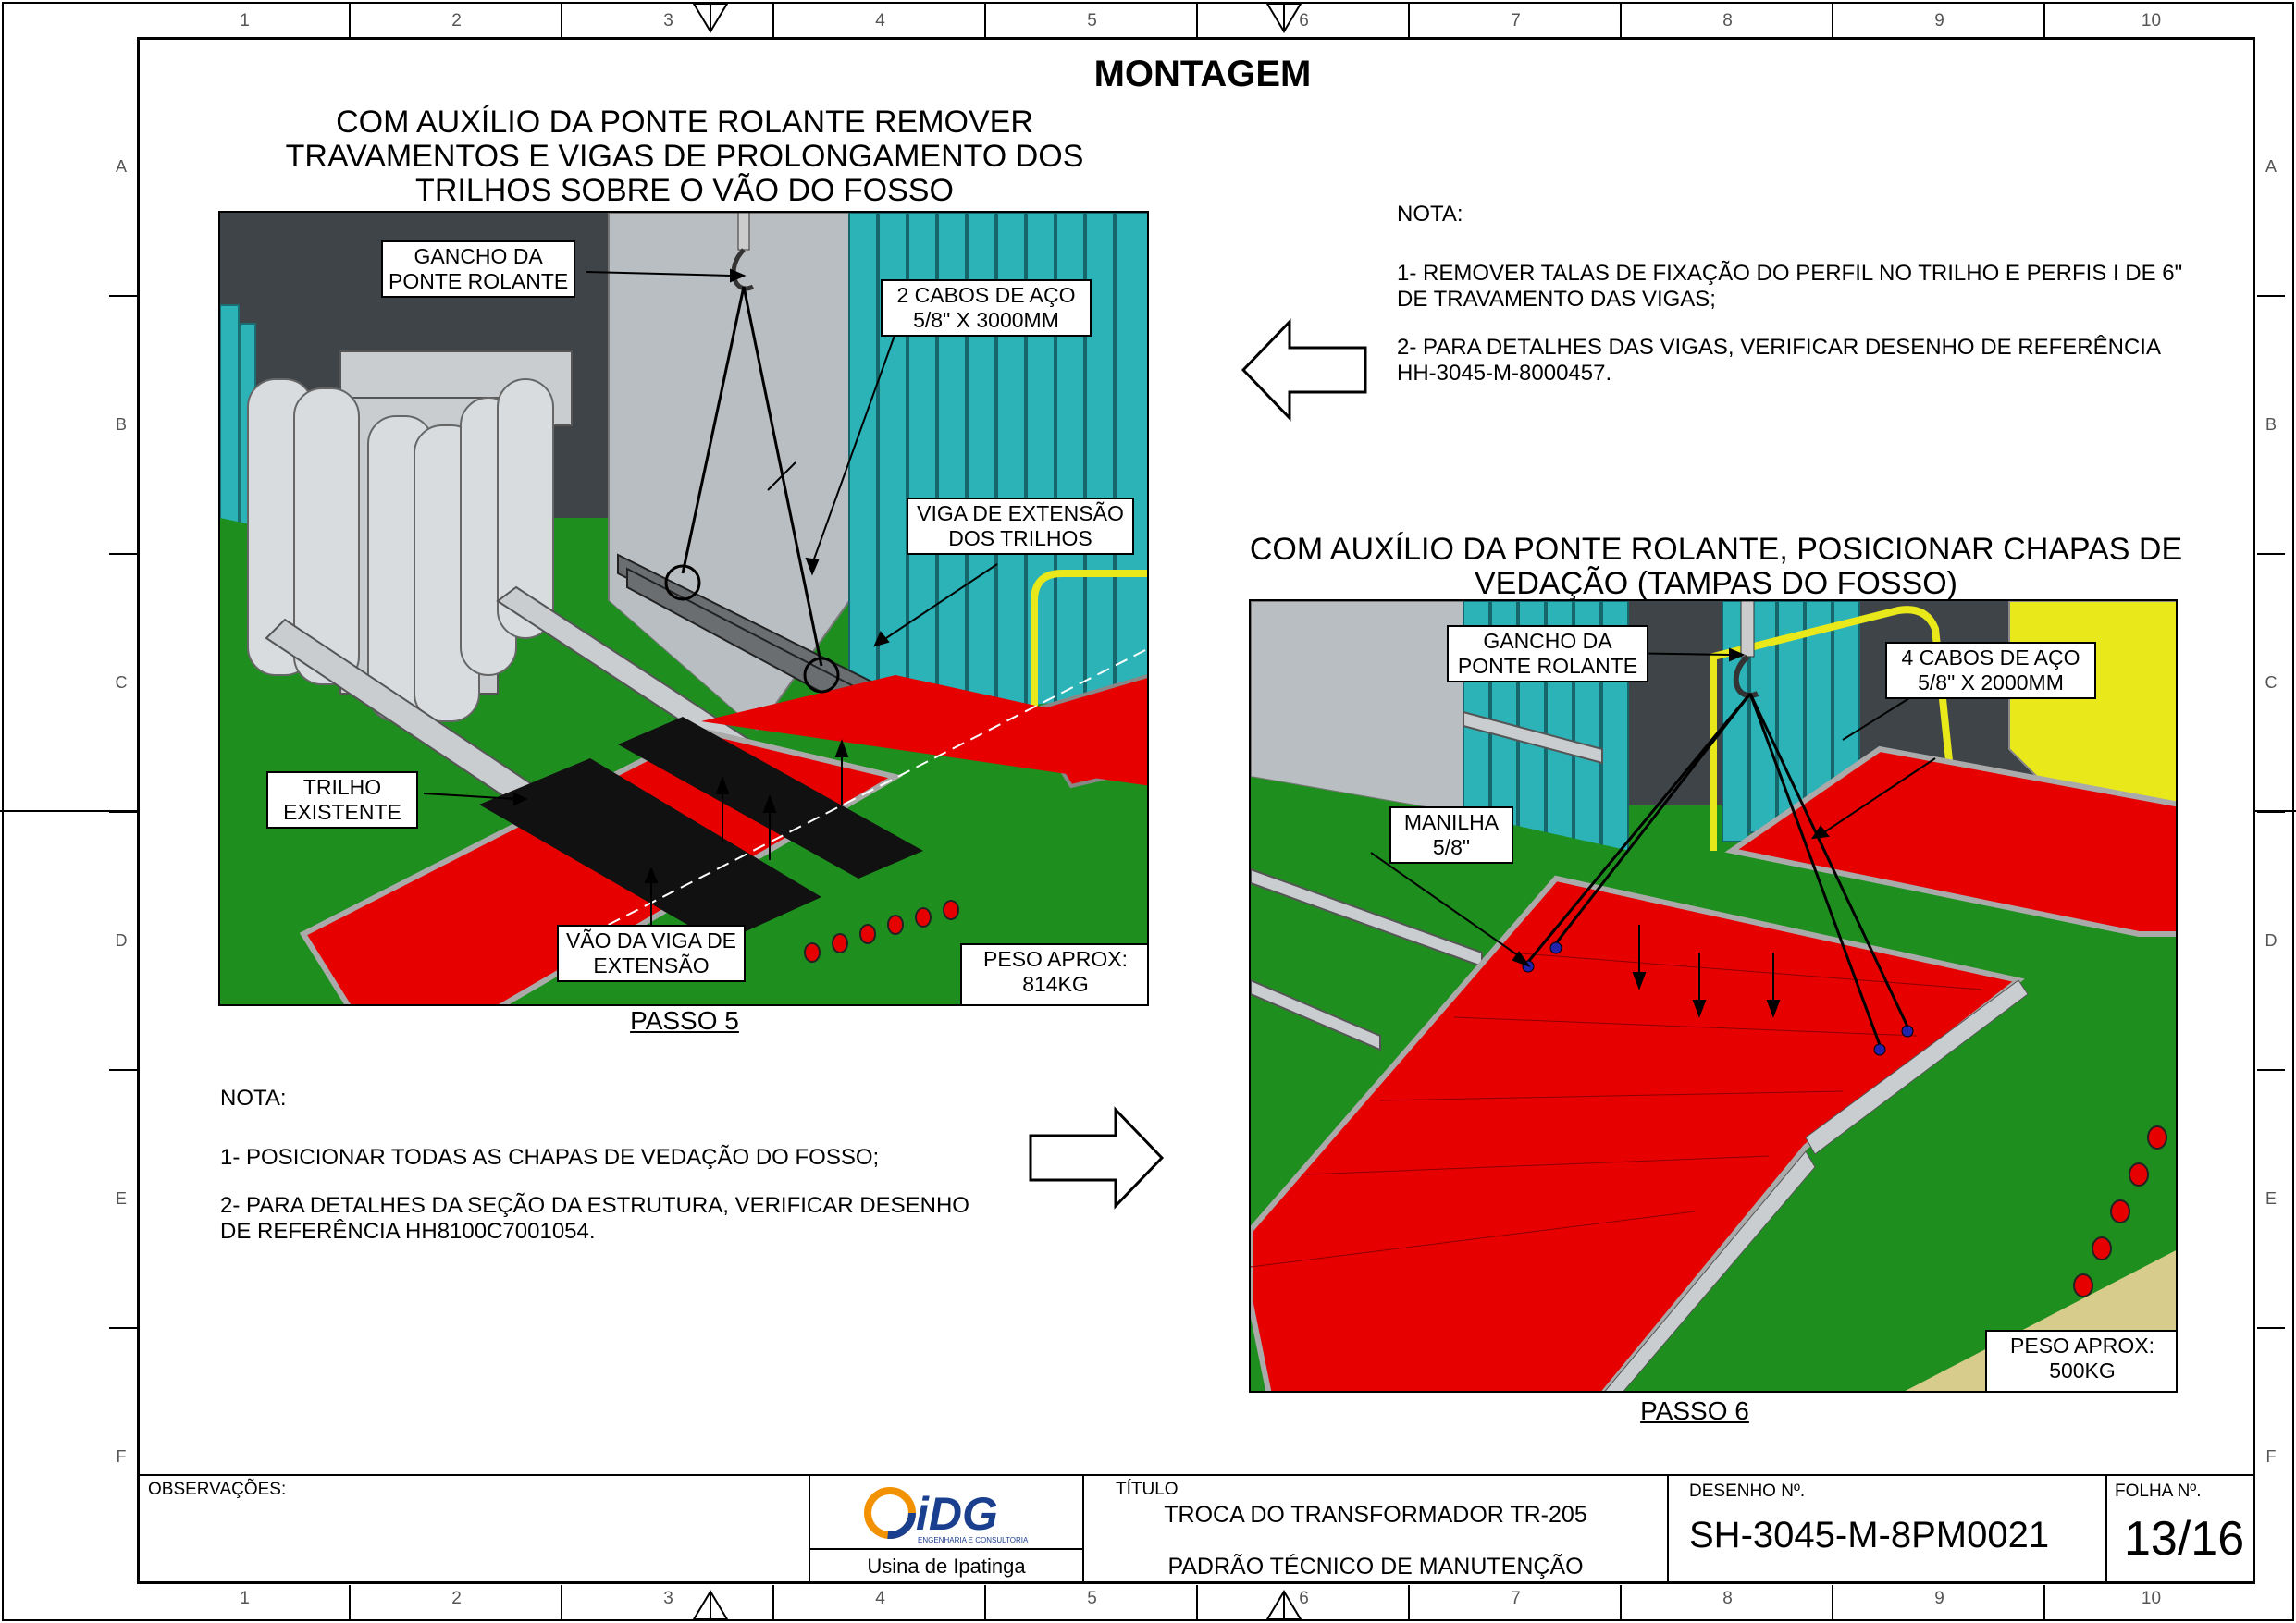 The image size is (2296, 1623). What do you see at coordinates (1451, 822) in the screenshot?
I see `callout-line: MANILHA` at bounding box center [1451, 822].